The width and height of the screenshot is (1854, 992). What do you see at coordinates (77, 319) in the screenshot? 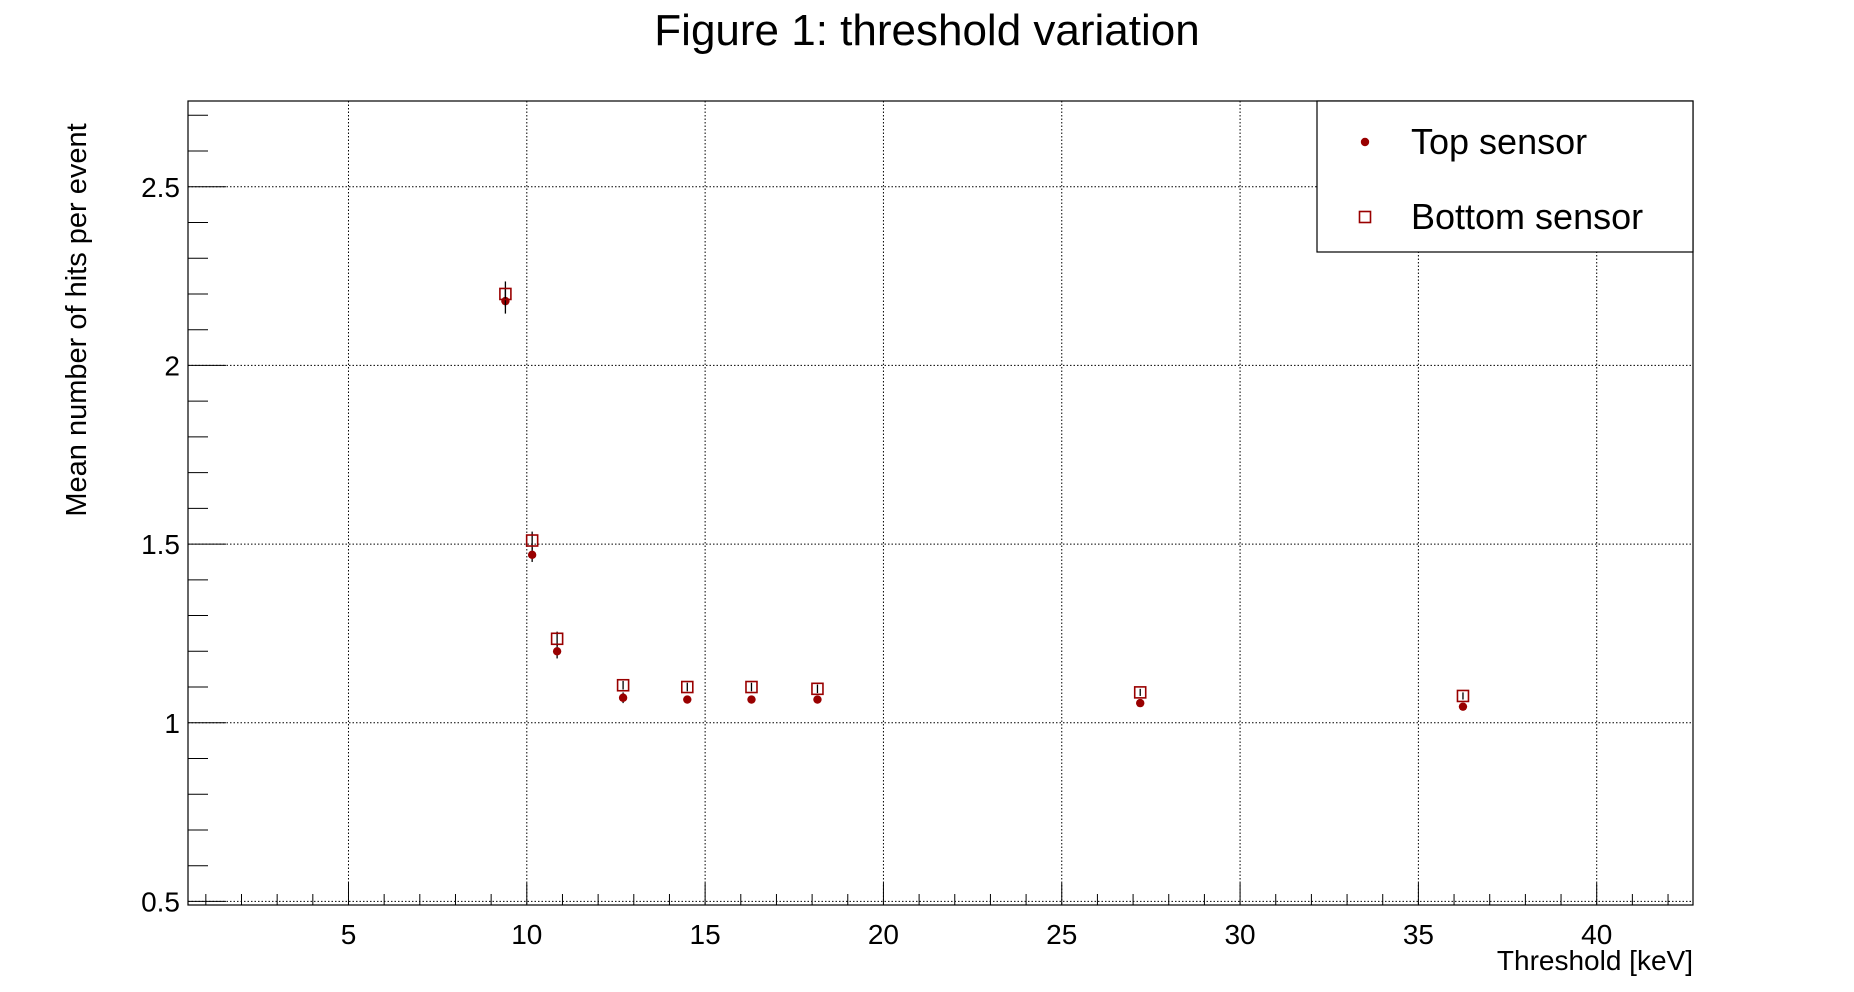
I see `y-axis-label: Mean number of hits per event` at bounding box center [77, 319].